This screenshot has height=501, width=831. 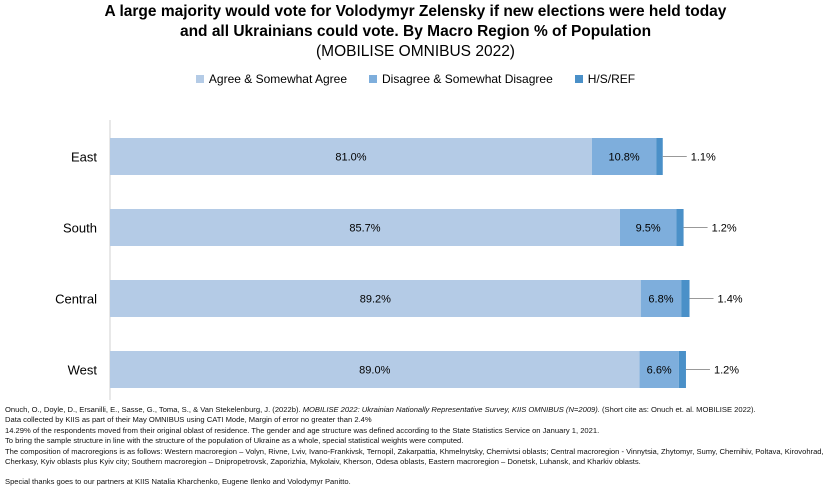 I want to click on legend-label: H/S/REF, so click(x=611, y=79).